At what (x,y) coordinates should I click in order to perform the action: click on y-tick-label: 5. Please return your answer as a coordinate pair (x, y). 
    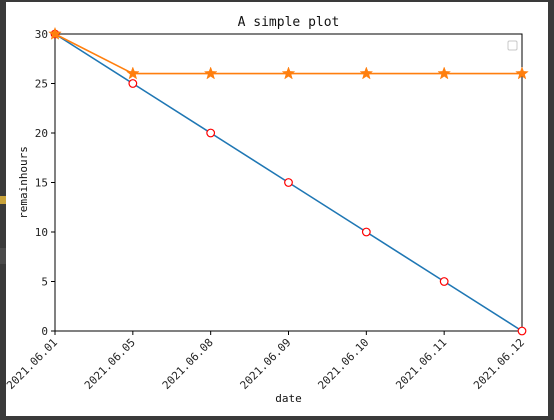
    Looking at the image, I should click on (44, 282).